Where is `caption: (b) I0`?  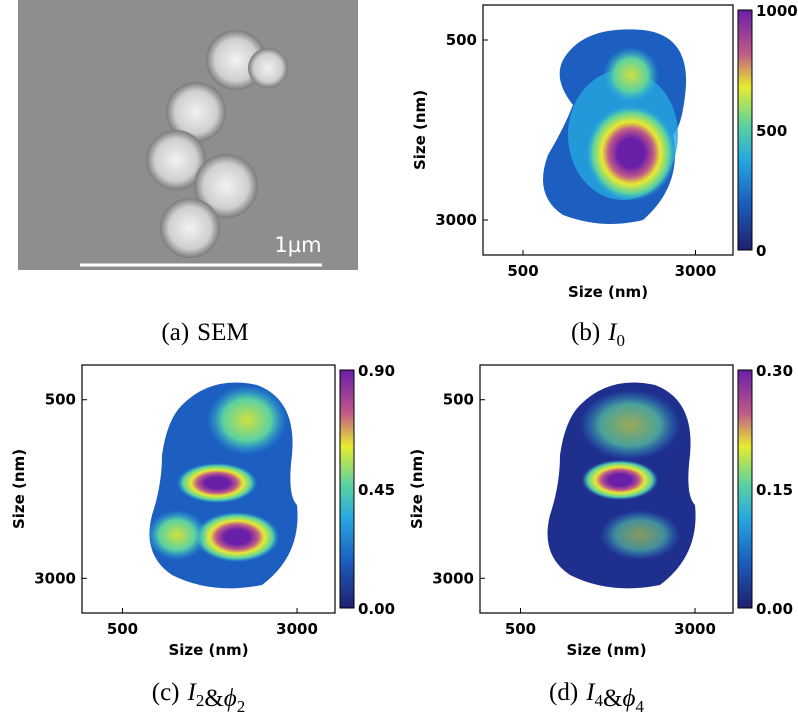
caption: (b) I0 is located at coordinates (598, 334).